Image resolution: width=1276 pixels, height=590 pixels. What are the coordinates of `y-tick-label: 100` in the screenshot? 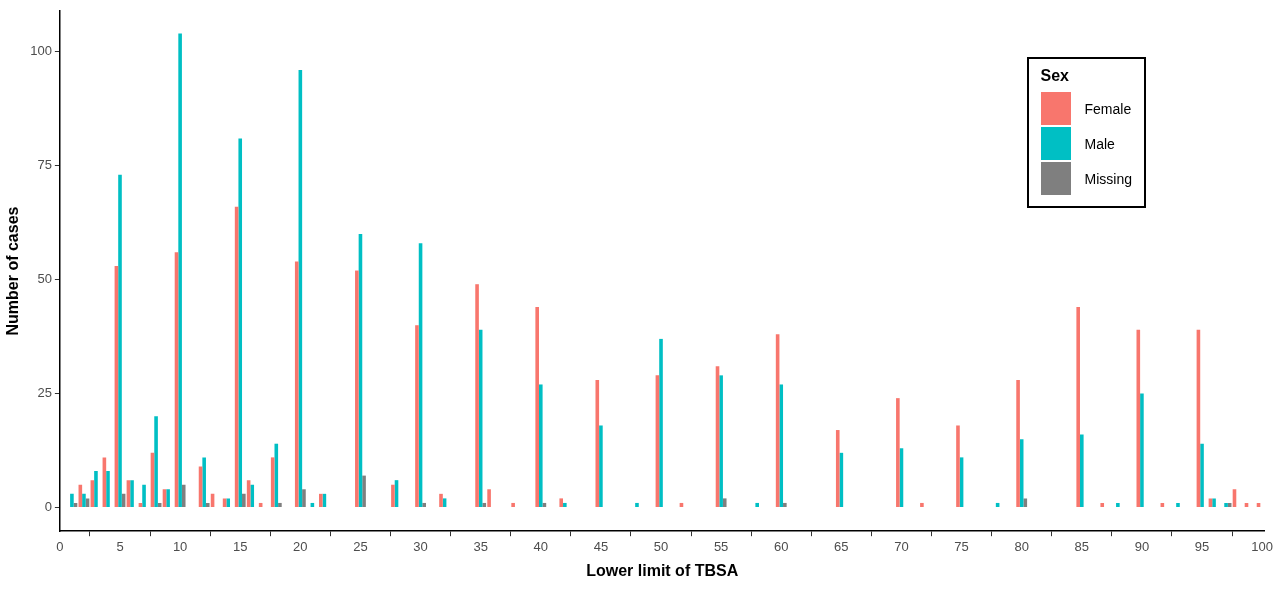 It's located at (41, 51).